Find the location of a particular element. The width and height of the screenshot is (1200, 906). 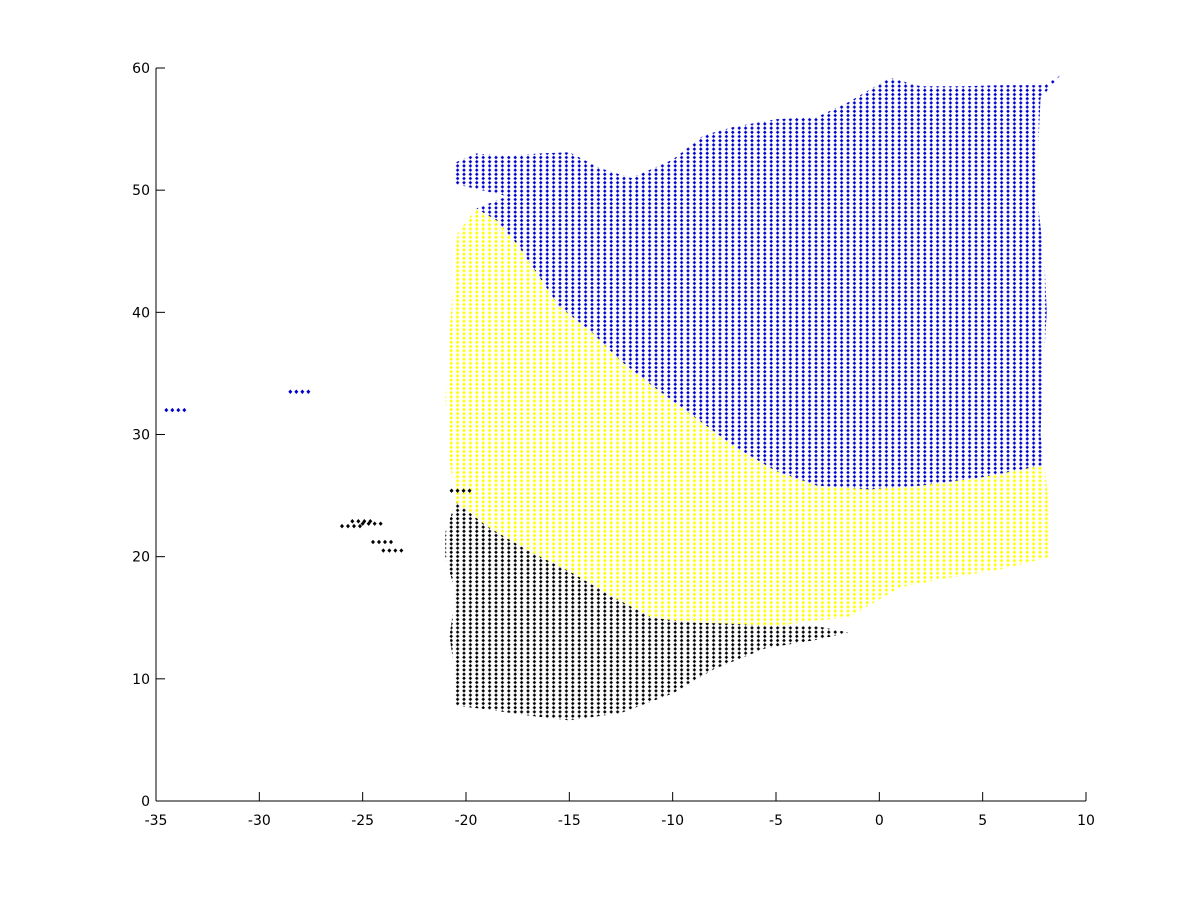

x-tick-label: -25 is located at coordinates (362, 821).